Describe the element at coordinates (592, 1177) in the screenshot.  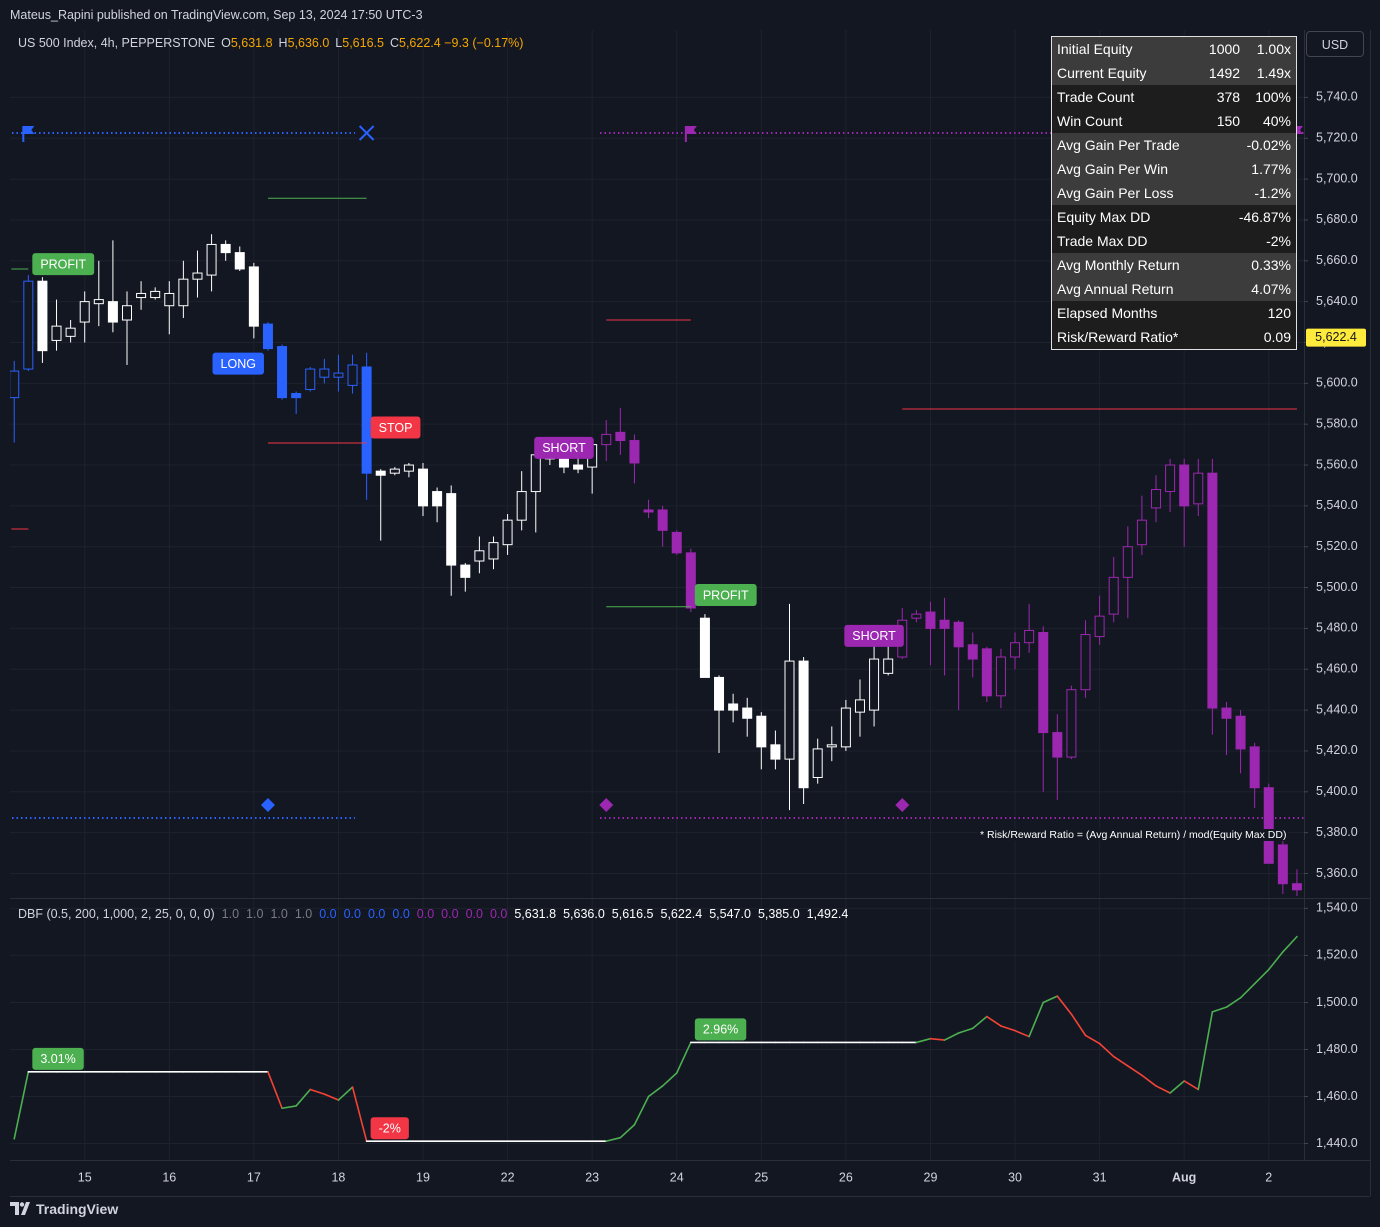
I see `x-tick-label: 23` at that location.